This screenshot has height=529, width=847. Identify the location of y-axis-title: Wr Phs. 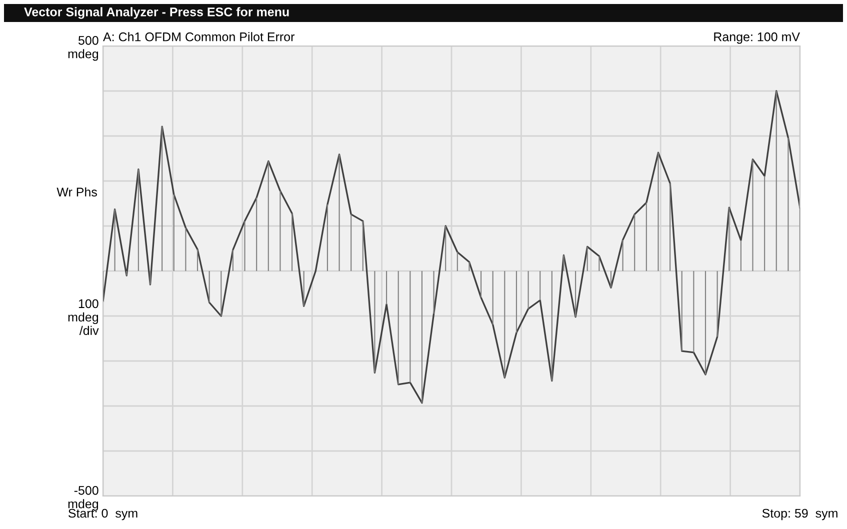
(76, 192).